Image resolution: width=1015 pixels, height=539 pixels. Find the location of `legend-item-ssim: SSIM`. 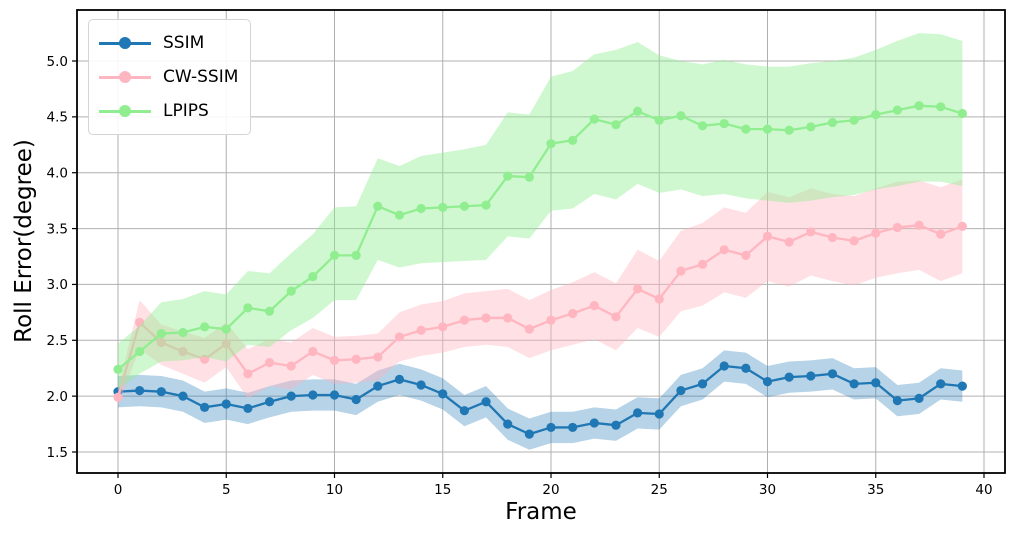

legend-item-ssim: SSIM is located at coordinates (168, 43).